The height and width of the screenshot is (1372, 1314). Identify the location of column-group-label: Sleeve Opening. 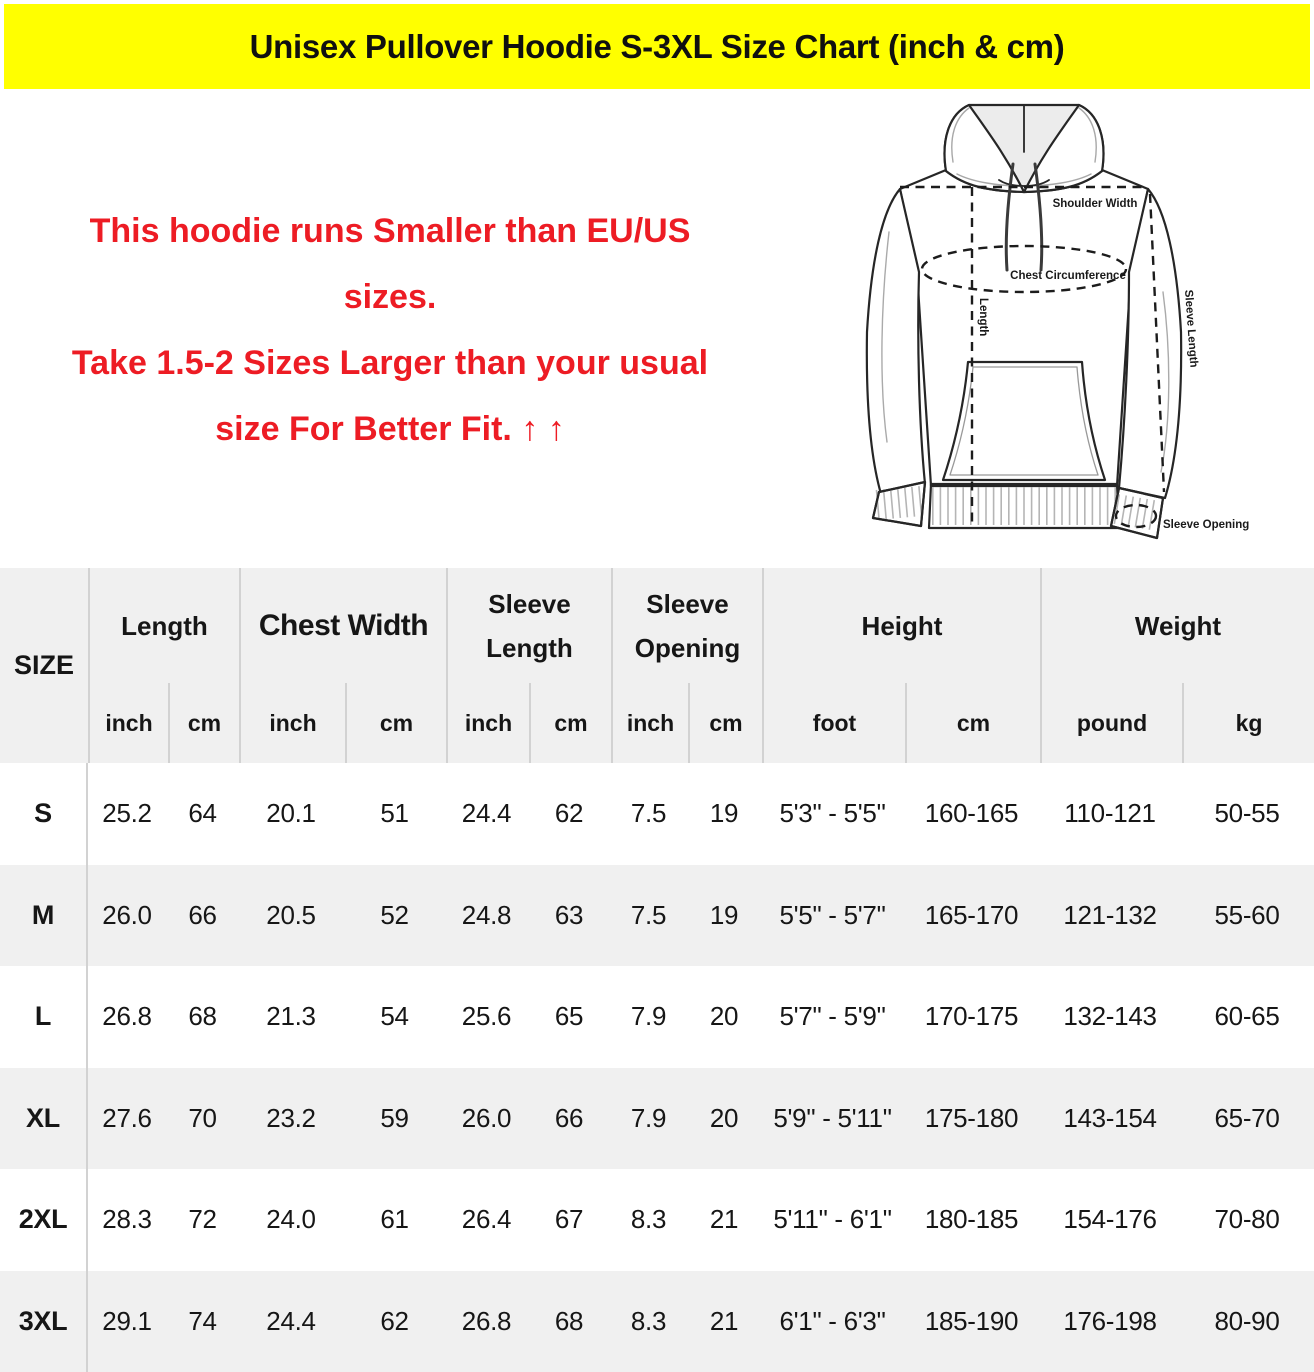
(687, 625).